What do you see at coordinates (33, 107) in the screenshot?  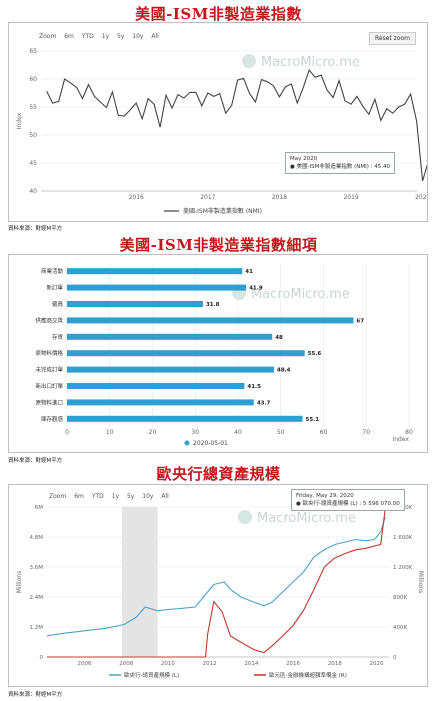 I see `chart1-ytick-label: 55` at bounding box center [33, 107].